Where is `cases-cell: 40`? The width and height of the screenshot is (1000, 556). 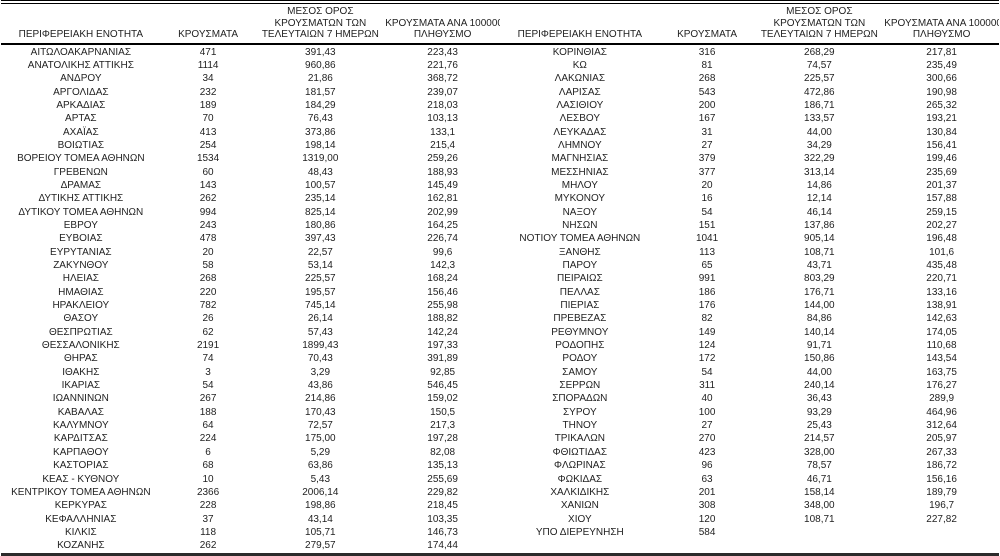
cases-cell: 40 is located at coordinates (707, 399).